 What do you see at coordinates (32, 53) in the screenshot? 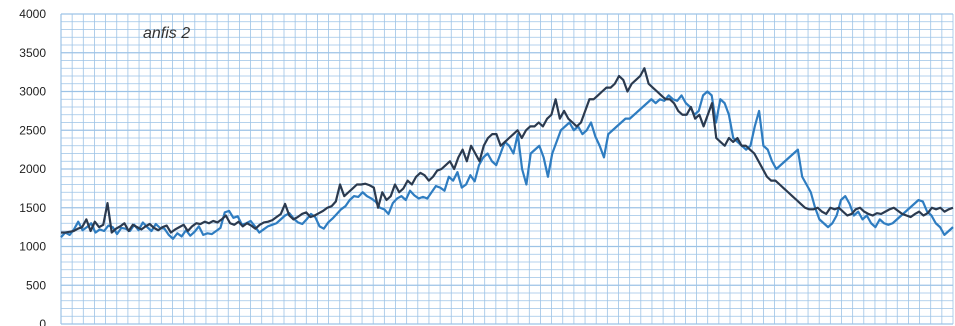
I see `y-tick-label: 3500` at bounding box center [32, 53].